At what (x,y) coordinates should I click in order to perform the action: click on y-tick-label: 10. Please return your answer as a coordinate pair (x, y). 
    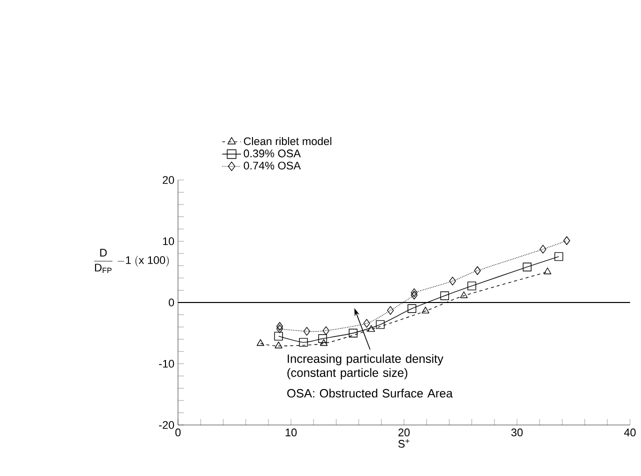
    Looking at the image, I should click on (168, 241).